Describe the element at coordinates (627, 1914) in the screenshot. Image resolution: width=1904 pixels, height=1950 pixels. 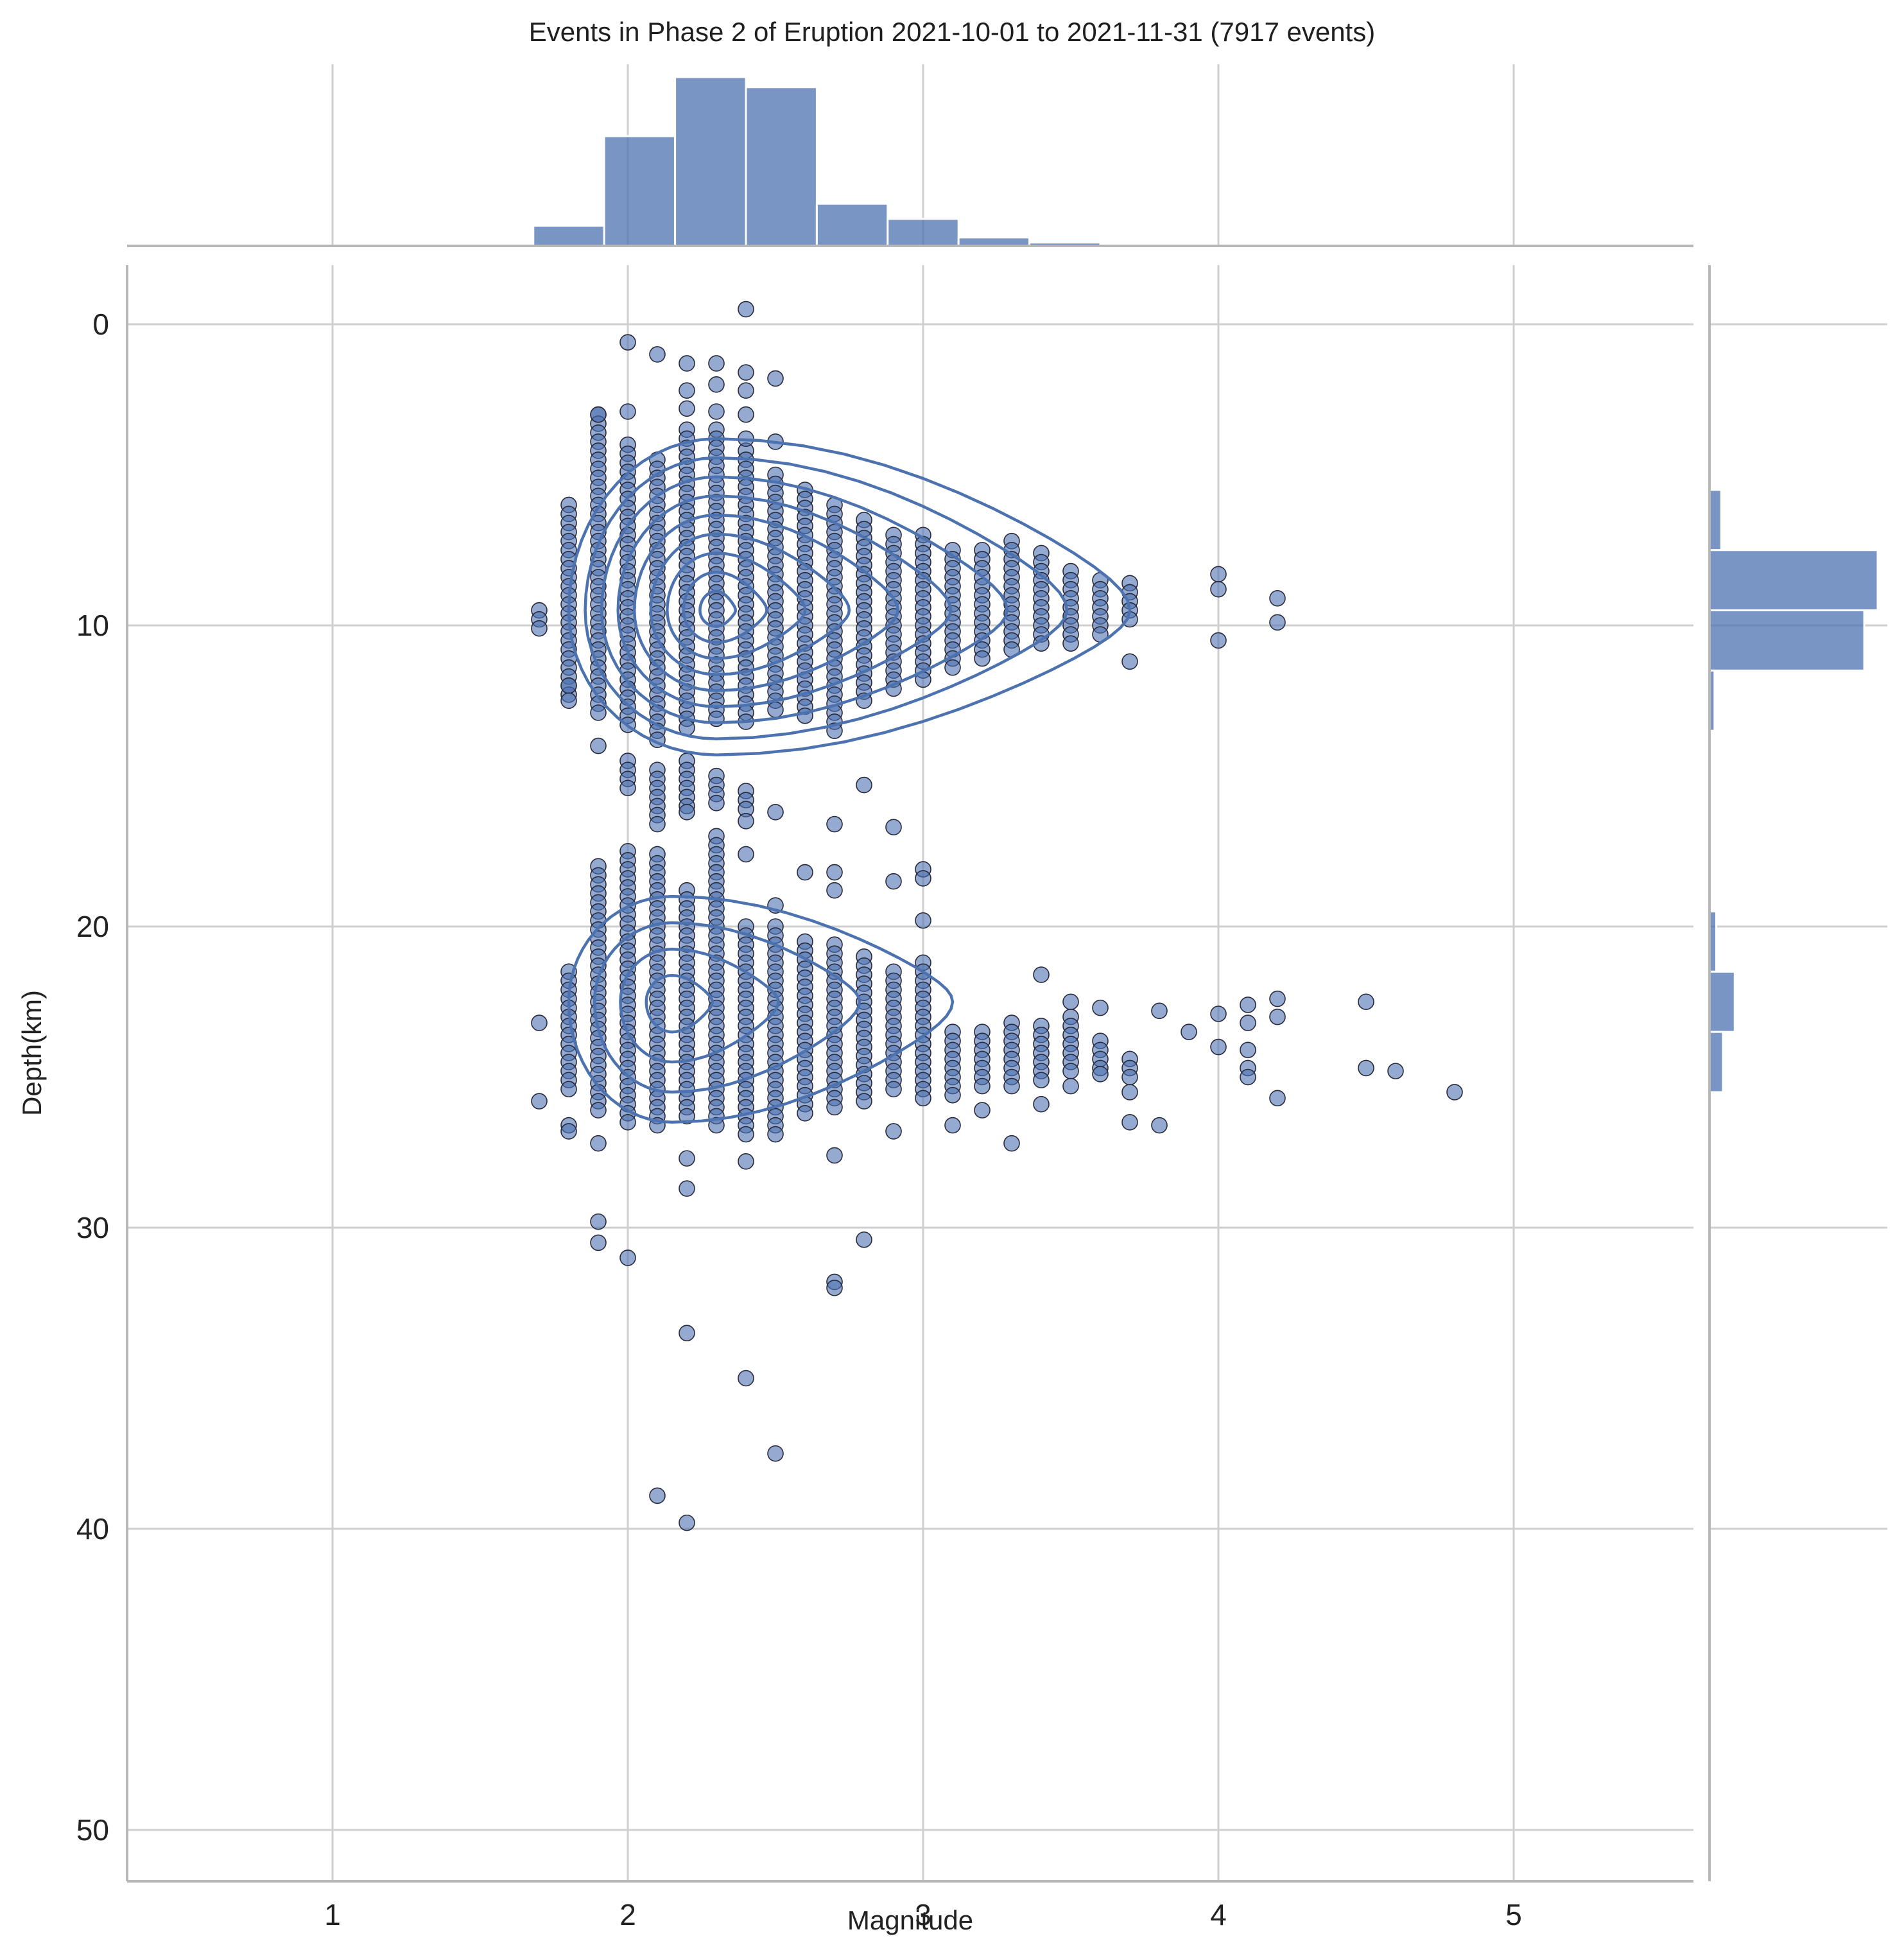
I see `x-tick-label-2: 2` at that location.